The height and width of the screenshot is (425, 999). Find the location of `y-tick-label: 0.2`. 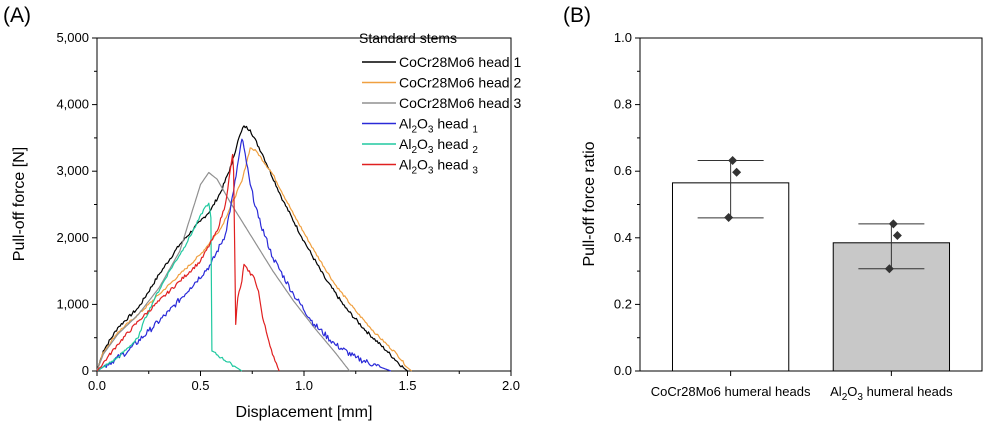

y-tick-label: 0.2 is located at coordinates (623, 303).